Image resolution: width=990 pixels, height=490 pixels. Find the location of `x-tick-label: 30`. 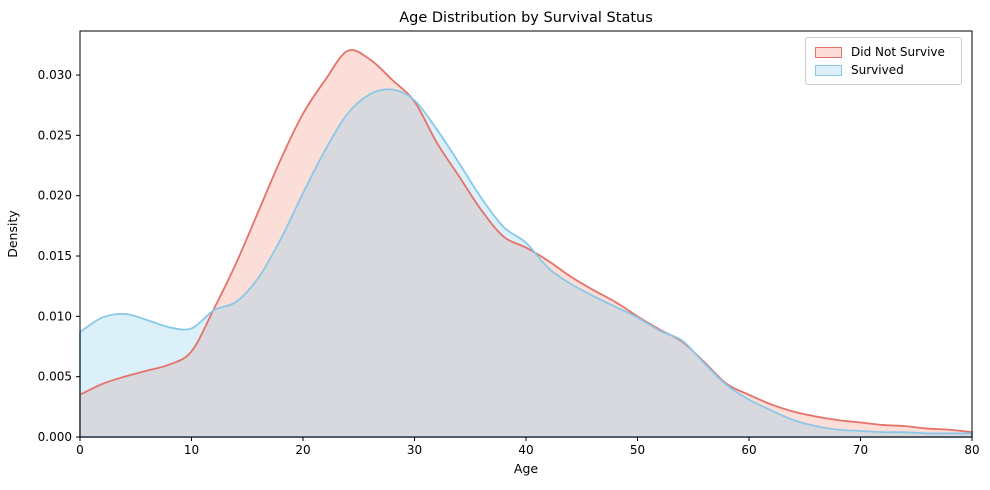

x-tick-label: 30 is located at coordinates (414, 450).